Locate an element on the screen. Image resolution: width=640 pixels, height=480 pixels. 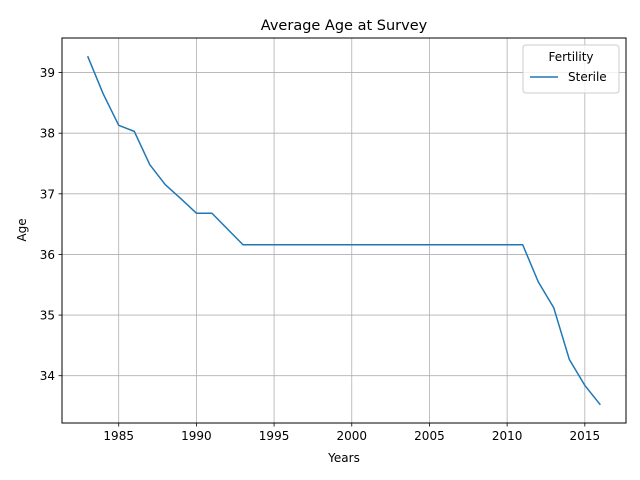
x-tick-label: 1985 is located at coordinates (118, 436).